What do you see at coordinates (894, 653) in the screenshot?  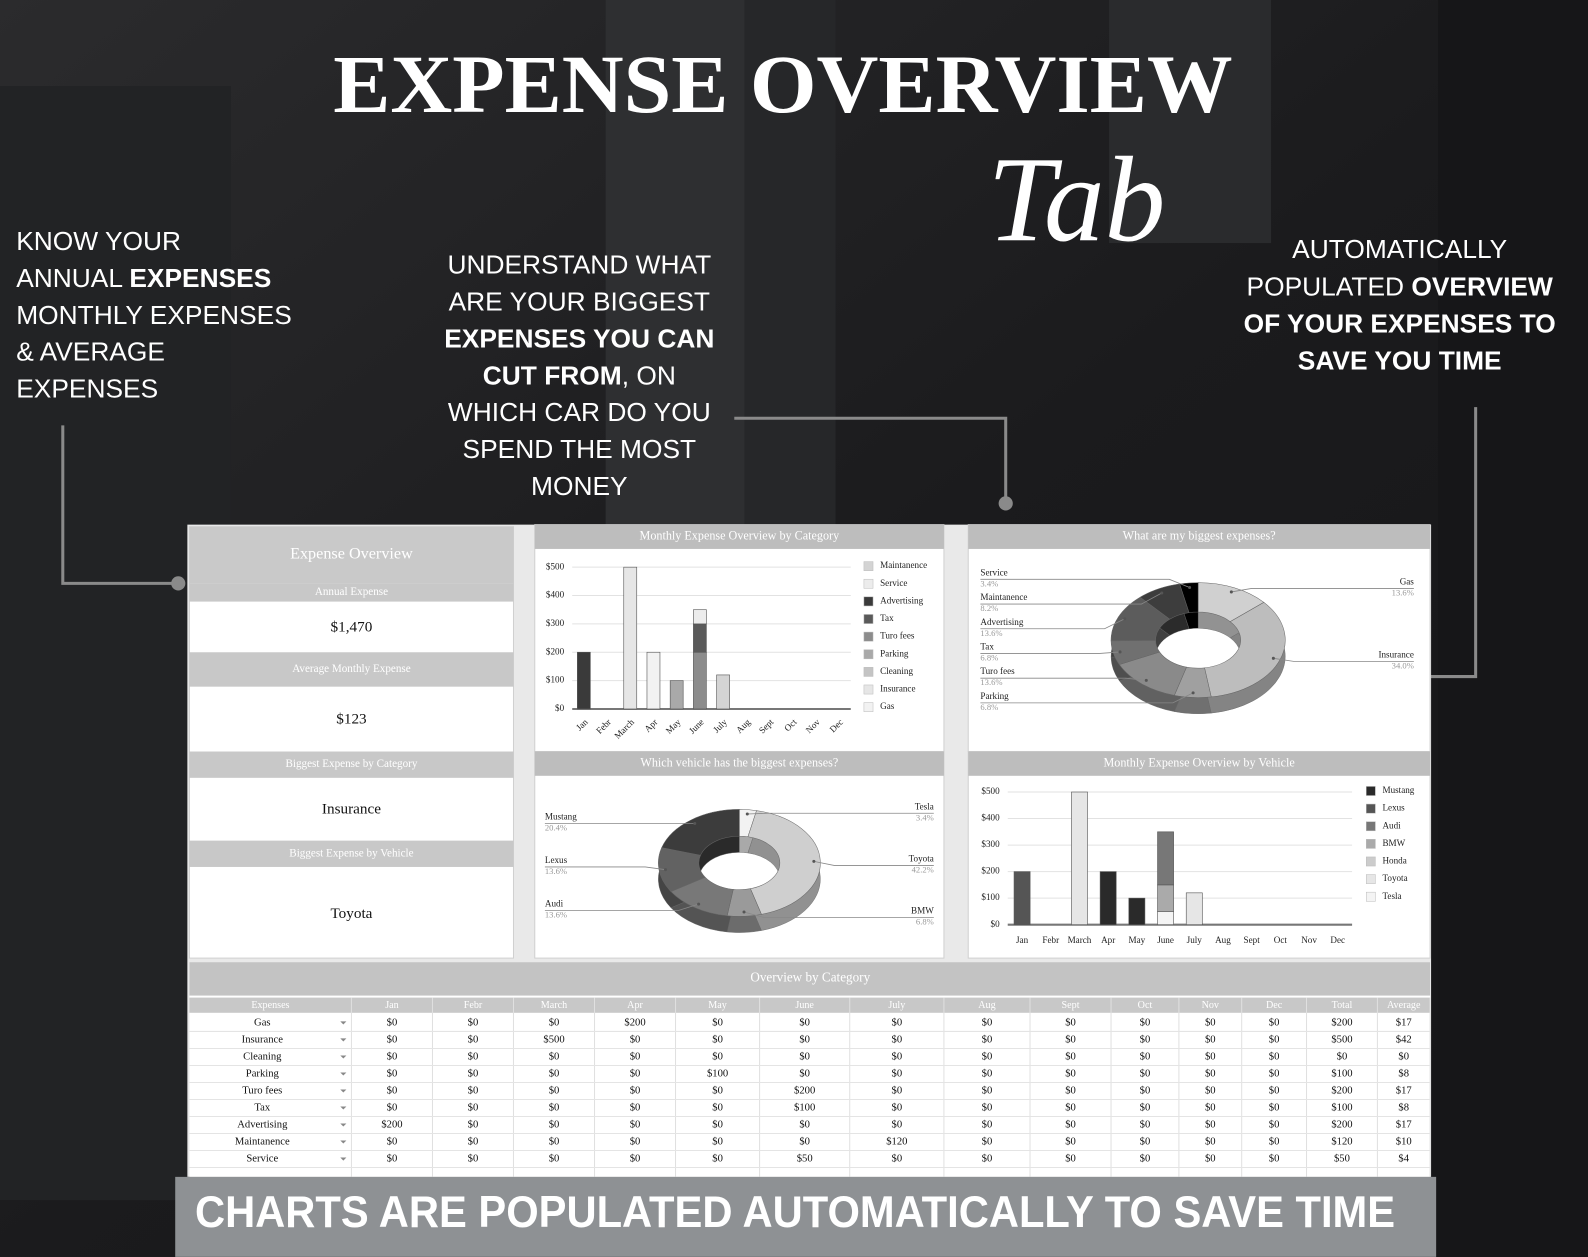 I see `legend-label: Parking` at bounding box center [894, 653].